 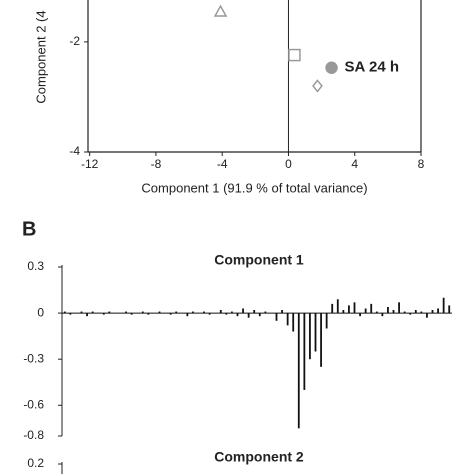 What do you see at coordinates (288, 164) in the screenshot?
I see `x-tick-label: 0` at bounding box center [288, 164].